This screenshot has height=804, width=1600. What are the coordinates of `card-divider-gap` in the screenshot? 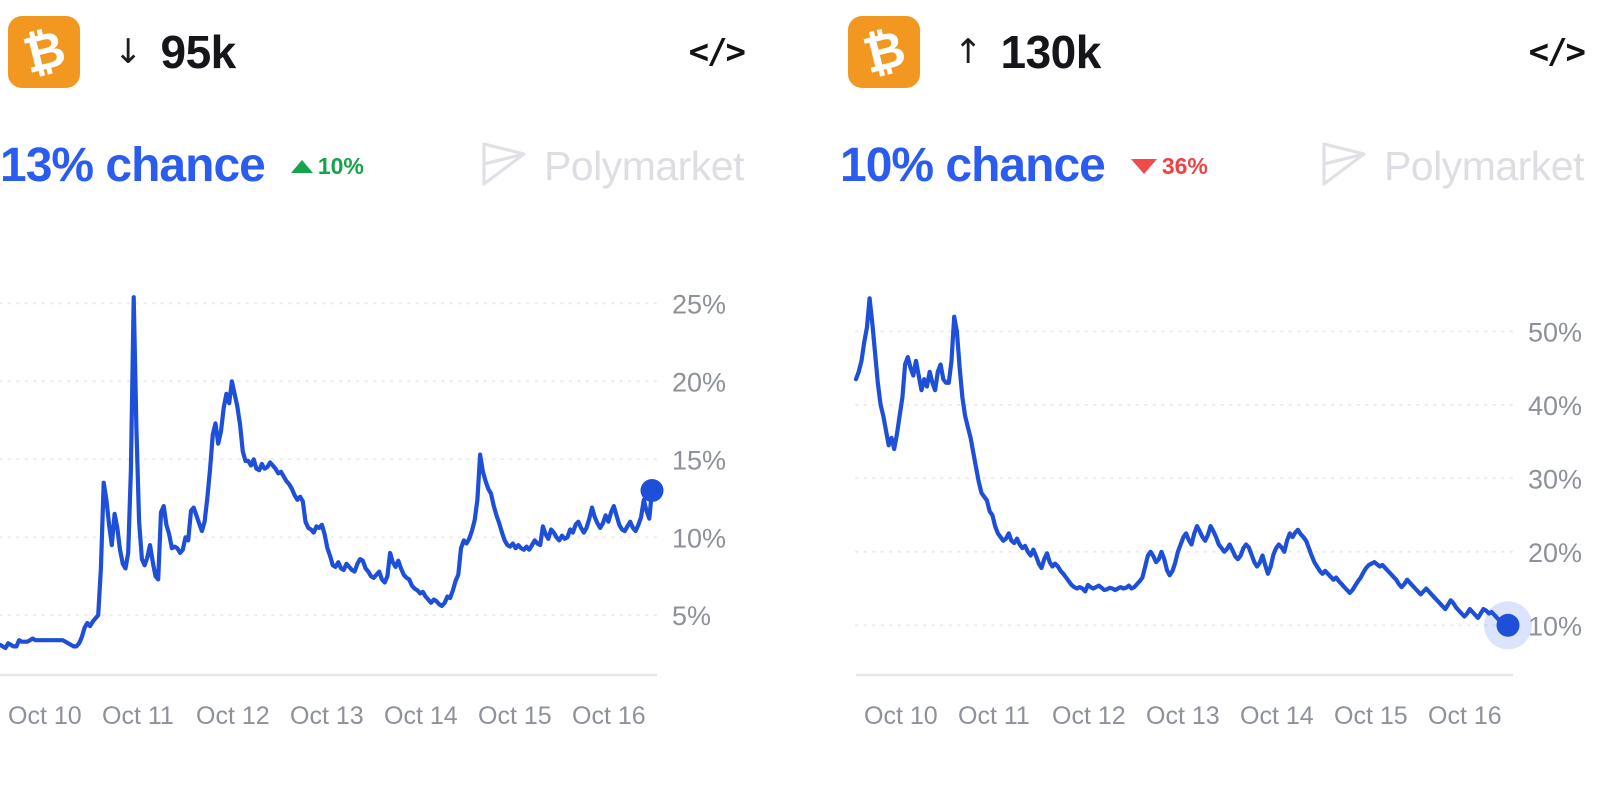 It's located at (800, 402).